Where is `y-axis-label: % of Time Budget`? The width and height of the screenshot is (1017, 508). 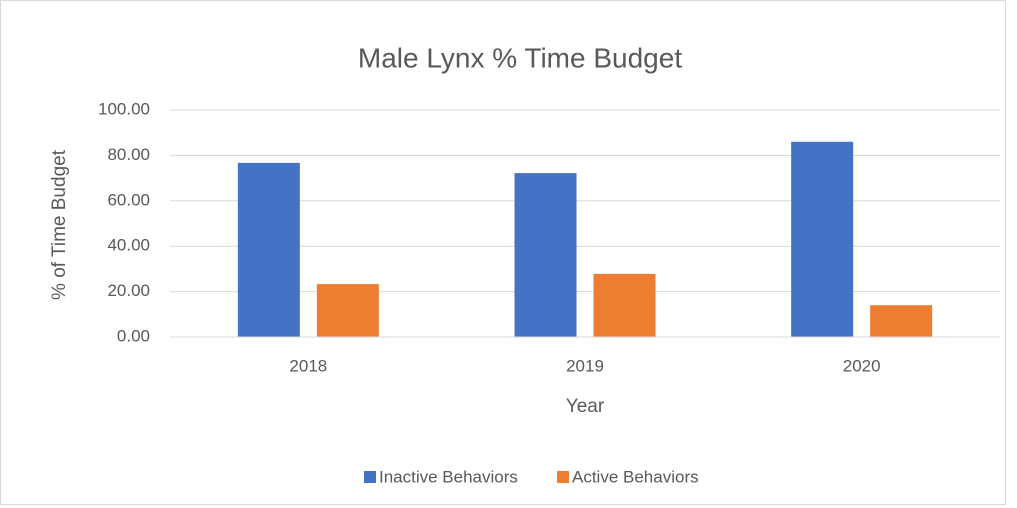
y-axis-label: % of Time Budget is located at coordinates (59, 224).